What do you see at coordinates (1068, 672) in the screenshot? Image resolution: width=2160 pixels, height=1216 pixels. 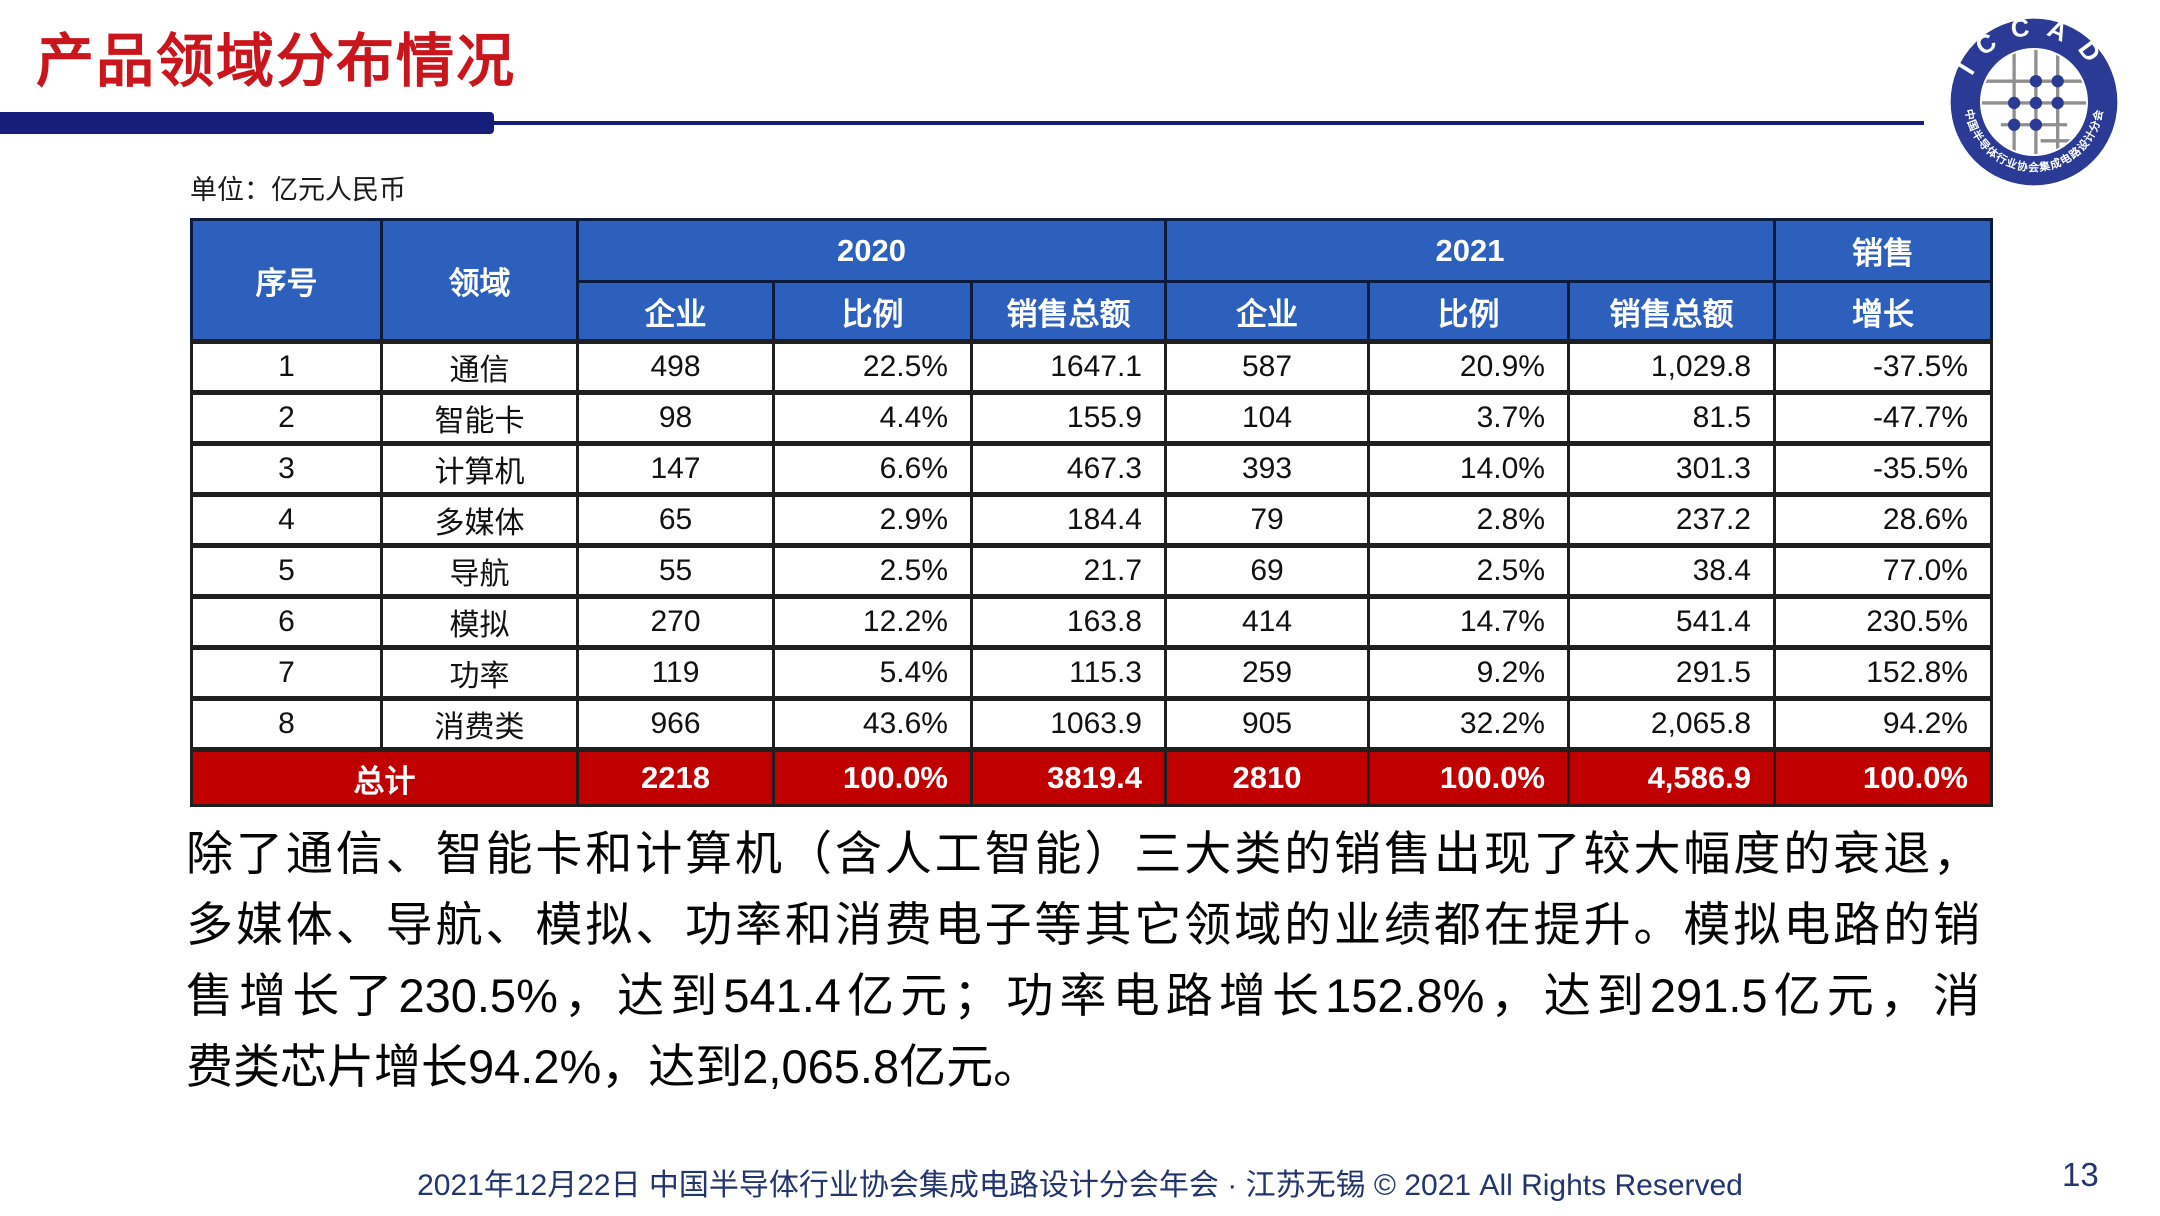 I see `table-cell: 115.3` at bounding box center [1068, 672].